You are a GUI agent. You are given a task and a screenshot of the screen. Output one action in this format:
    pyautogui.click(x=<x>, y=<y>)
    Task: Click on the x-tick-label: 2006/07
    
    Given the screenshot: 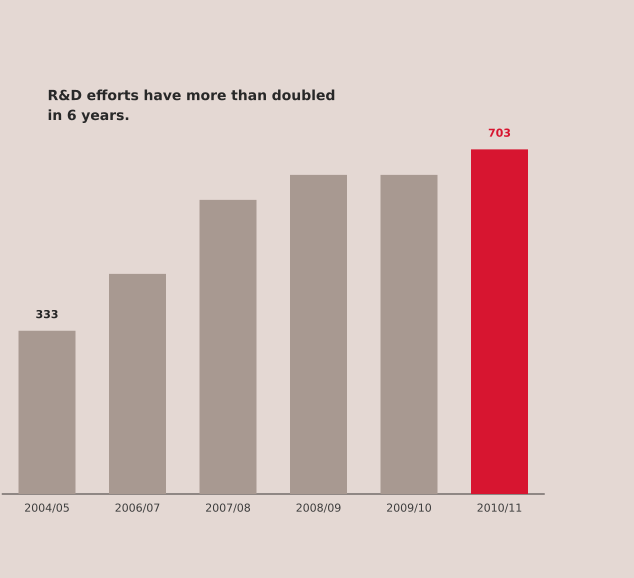 What is the action you would take?
    pyautogui.click(x=138, y=508)
    